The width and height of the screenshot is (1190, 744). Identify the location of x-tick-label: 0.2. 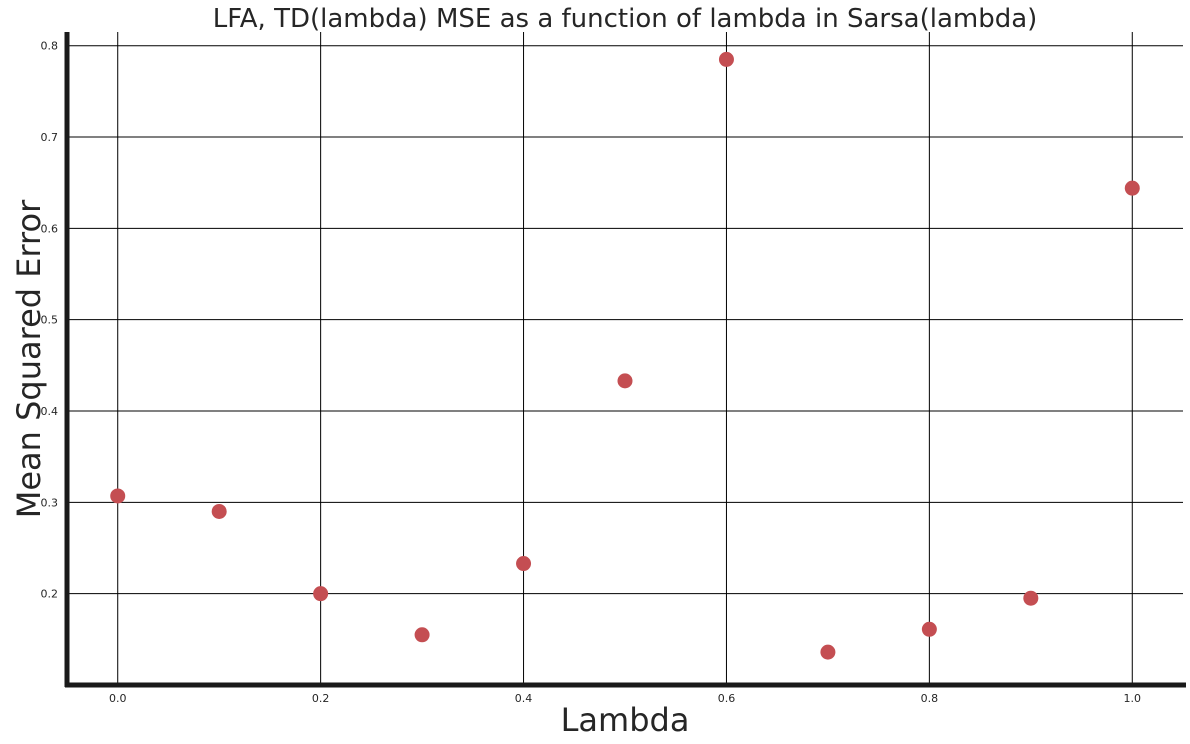
(321, 698).